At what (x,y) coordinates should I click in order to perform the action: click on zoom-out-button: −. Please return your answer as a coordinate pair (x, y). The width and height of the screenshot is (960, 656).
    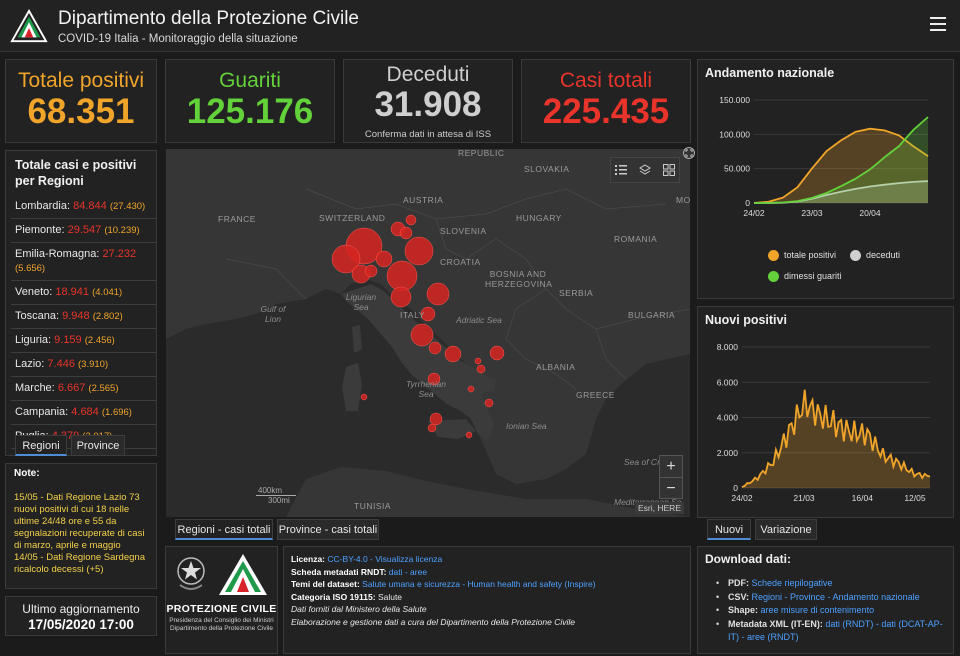
    Looking at the image, I should click on (671, 487).